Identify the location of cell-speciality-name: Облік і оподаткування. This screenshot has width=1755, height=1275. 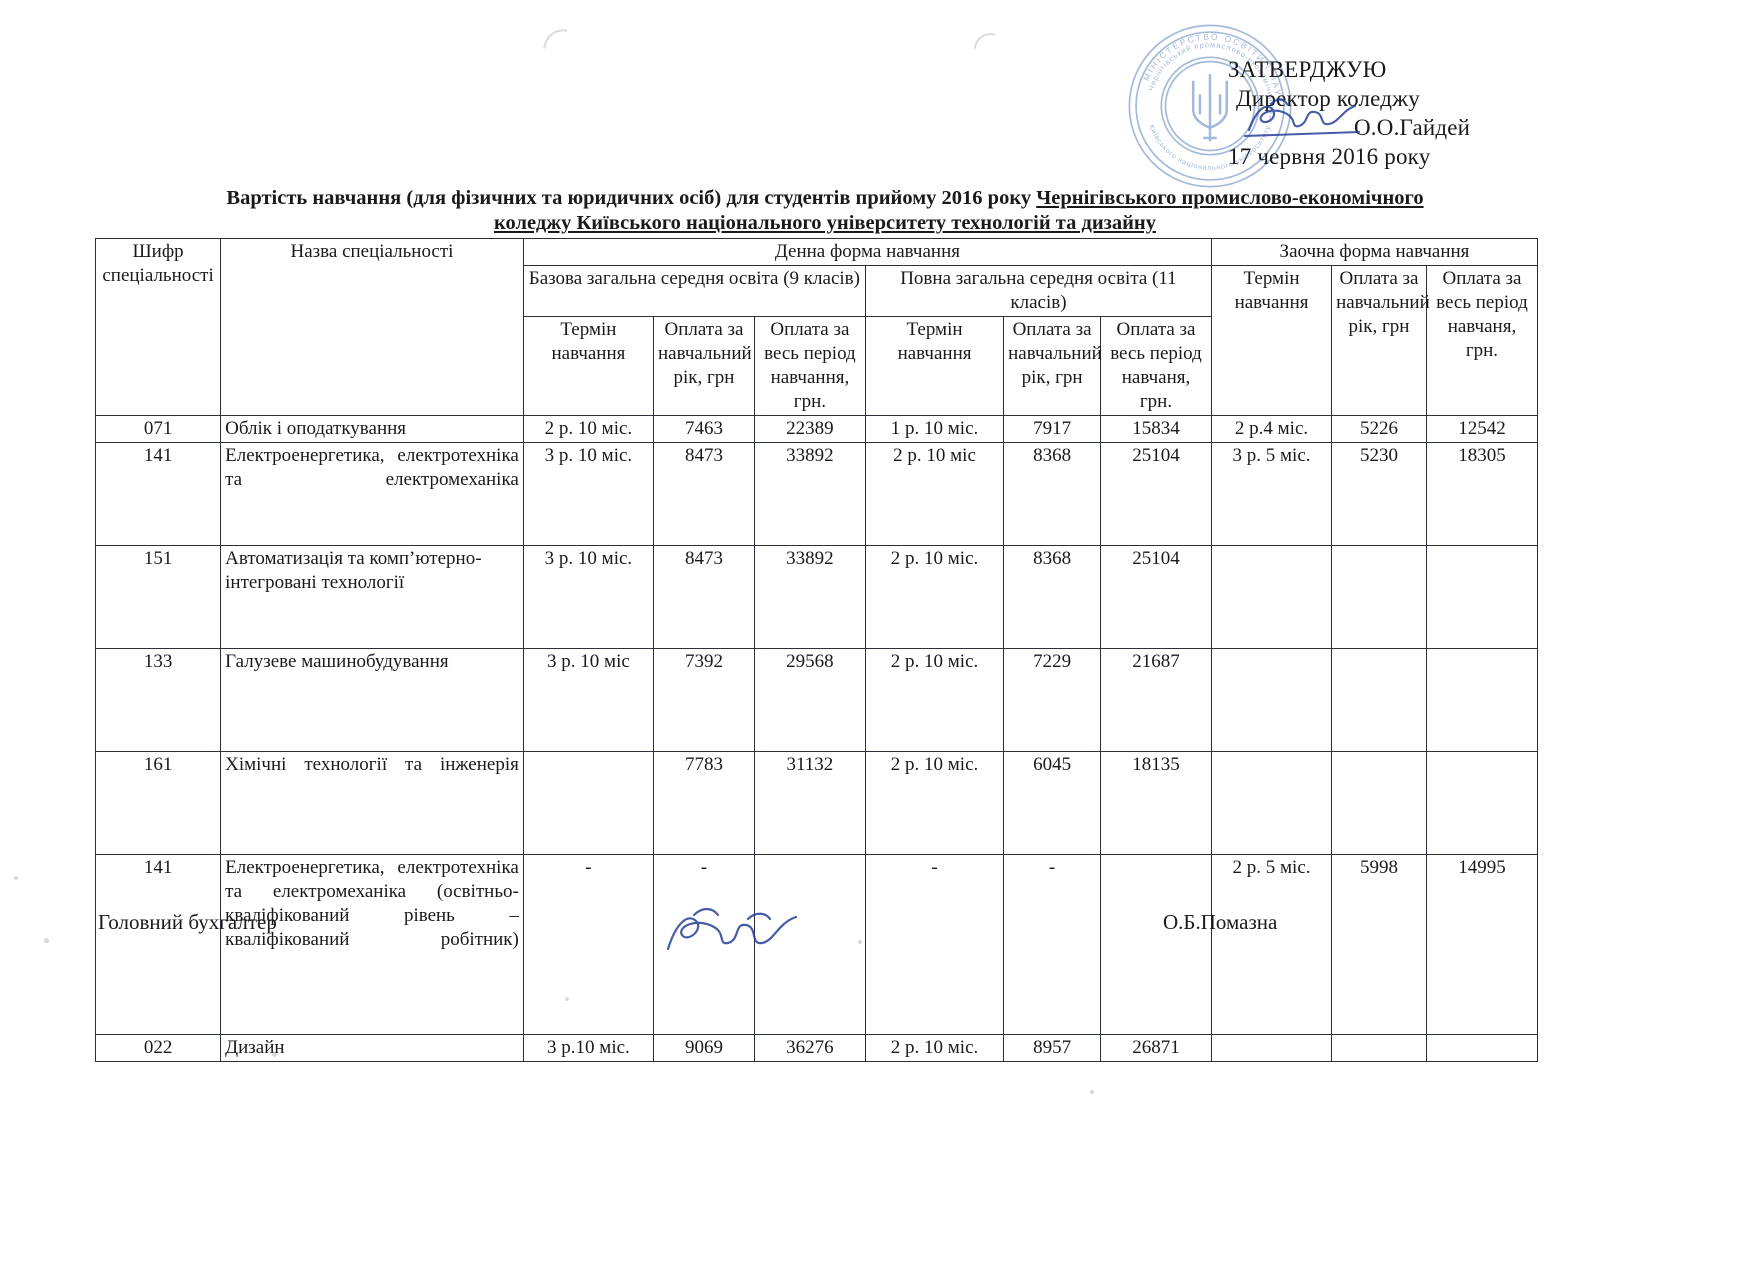
(372, 429).